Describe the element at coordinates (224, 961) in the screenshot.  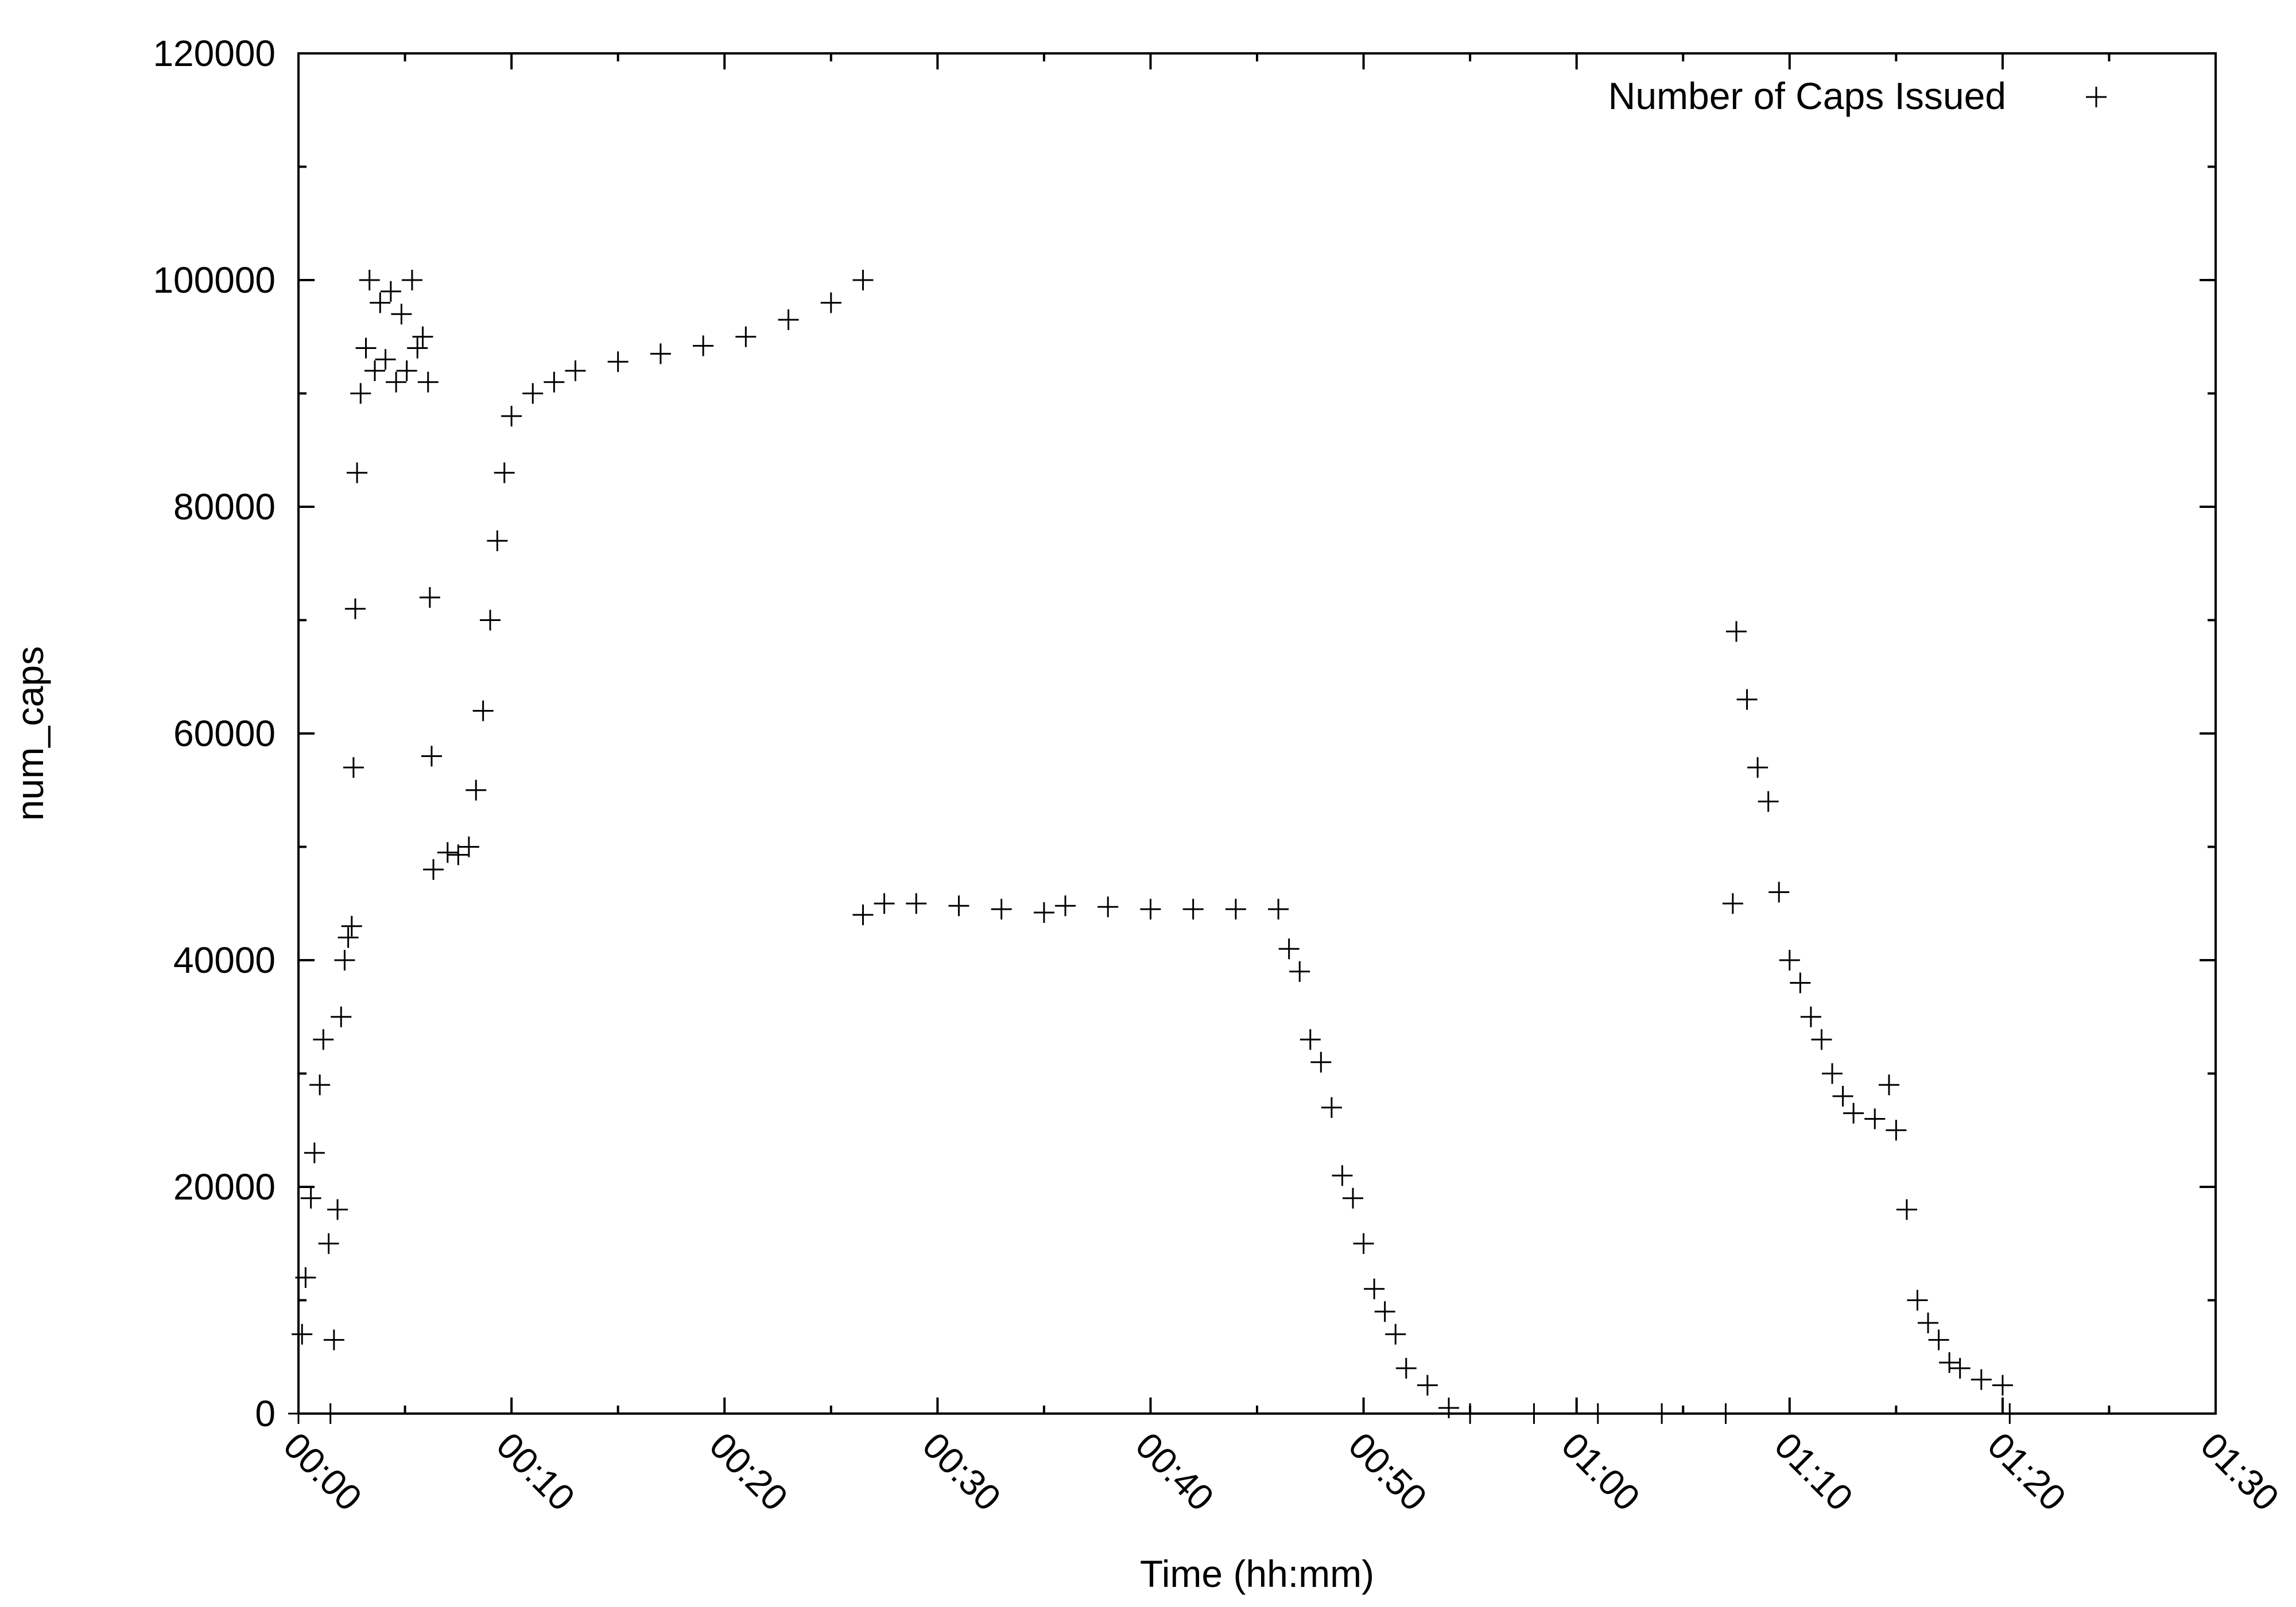
I see `y-tick-label: 40000` at that location.